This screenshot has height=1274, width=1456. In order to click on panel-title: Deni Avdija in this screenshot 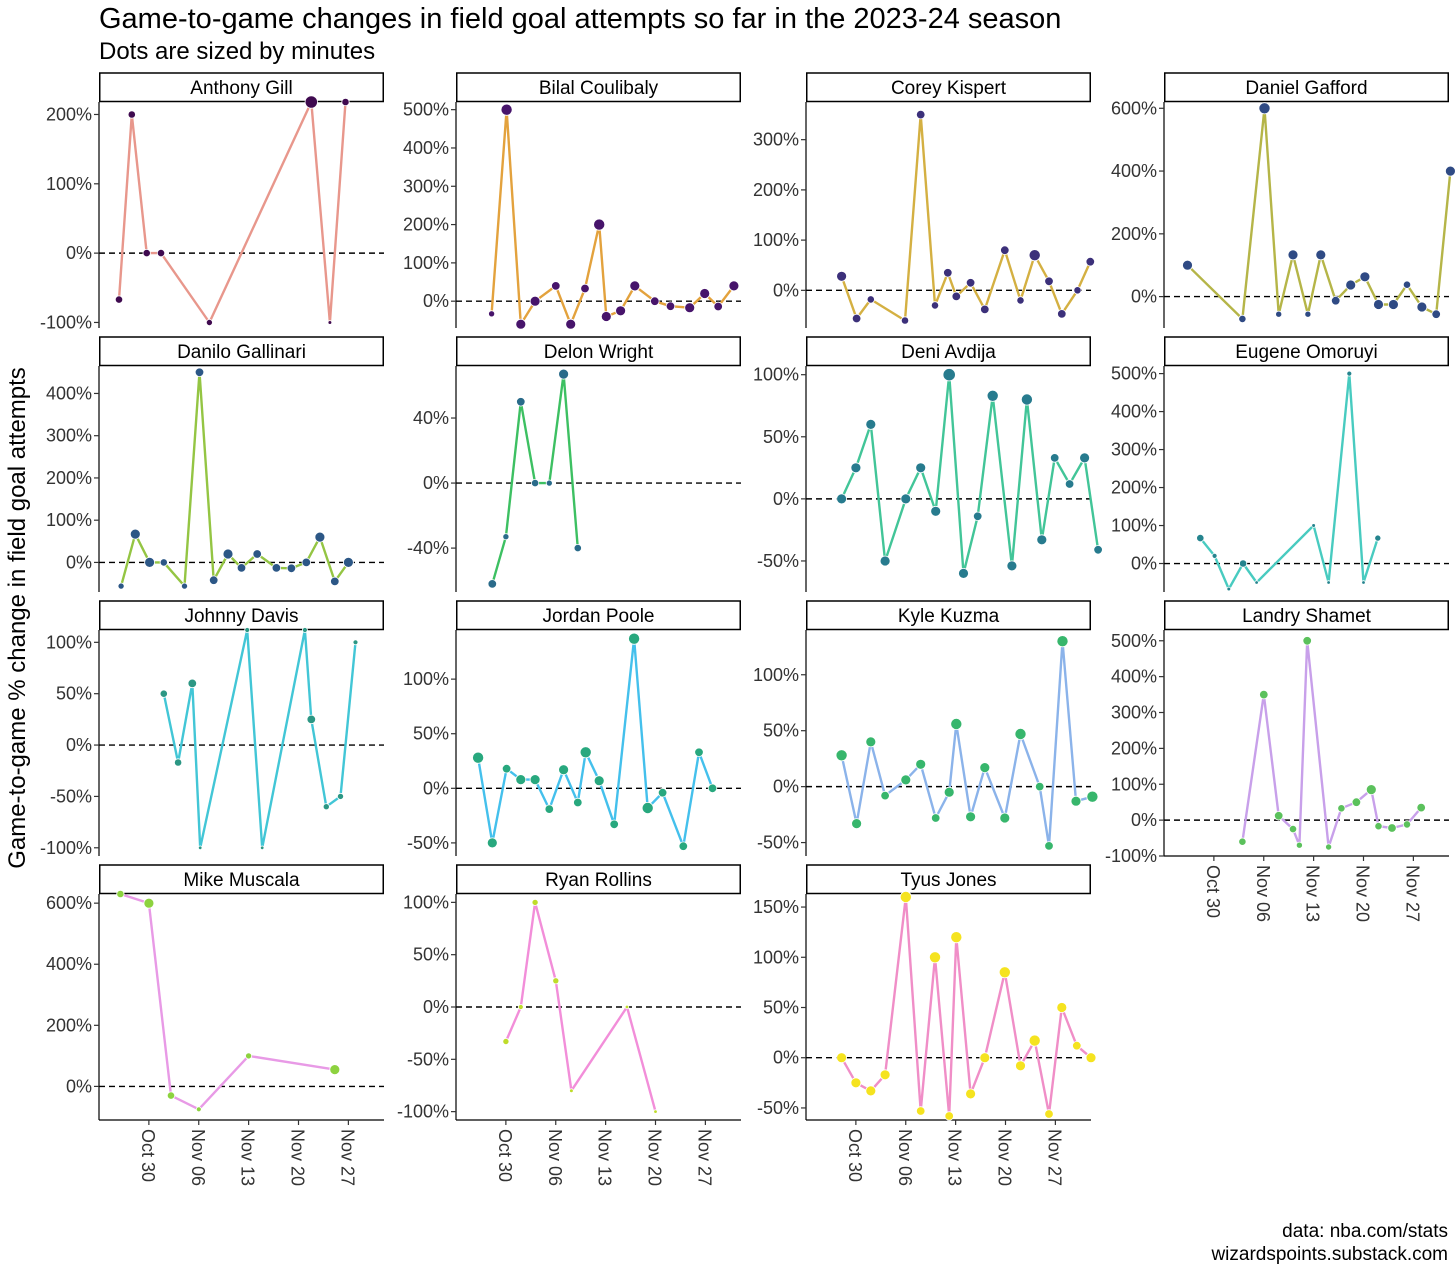, I will do `click(948, 352)`.